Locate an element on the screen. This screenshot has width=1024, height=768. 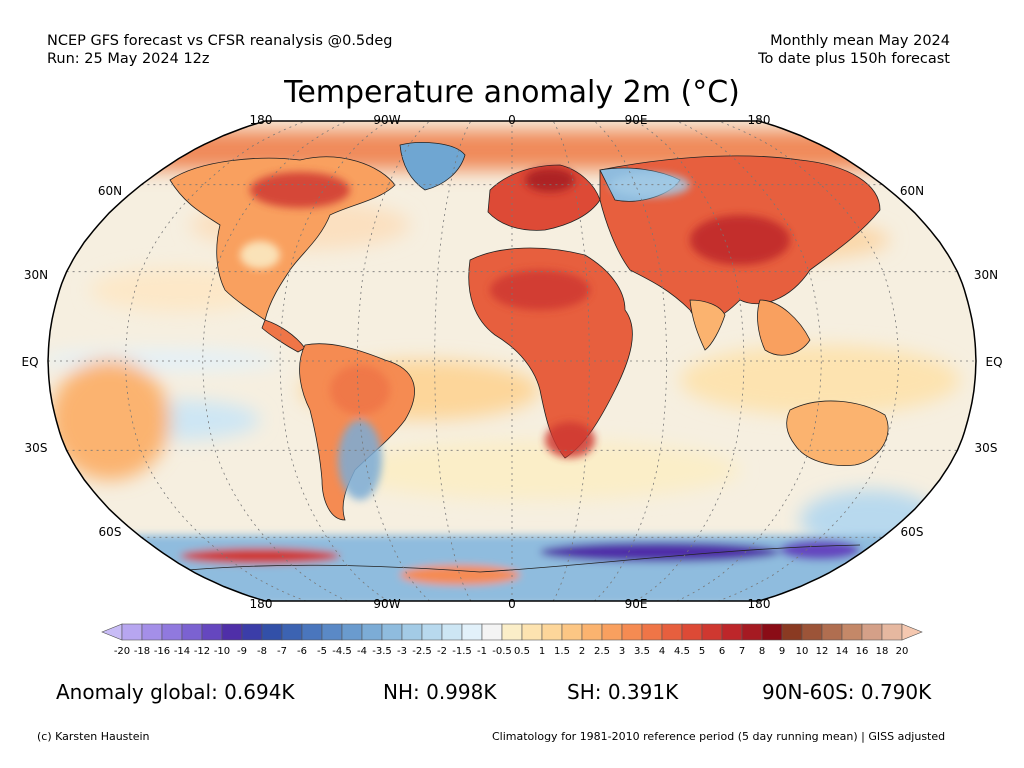
antarctica-coast is located at coordinates (500, 560).